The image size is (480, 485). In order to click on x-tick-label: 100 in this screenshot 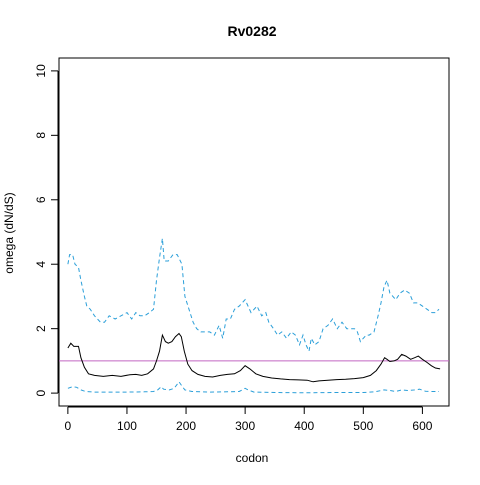, I will do `click(127, 426)`.